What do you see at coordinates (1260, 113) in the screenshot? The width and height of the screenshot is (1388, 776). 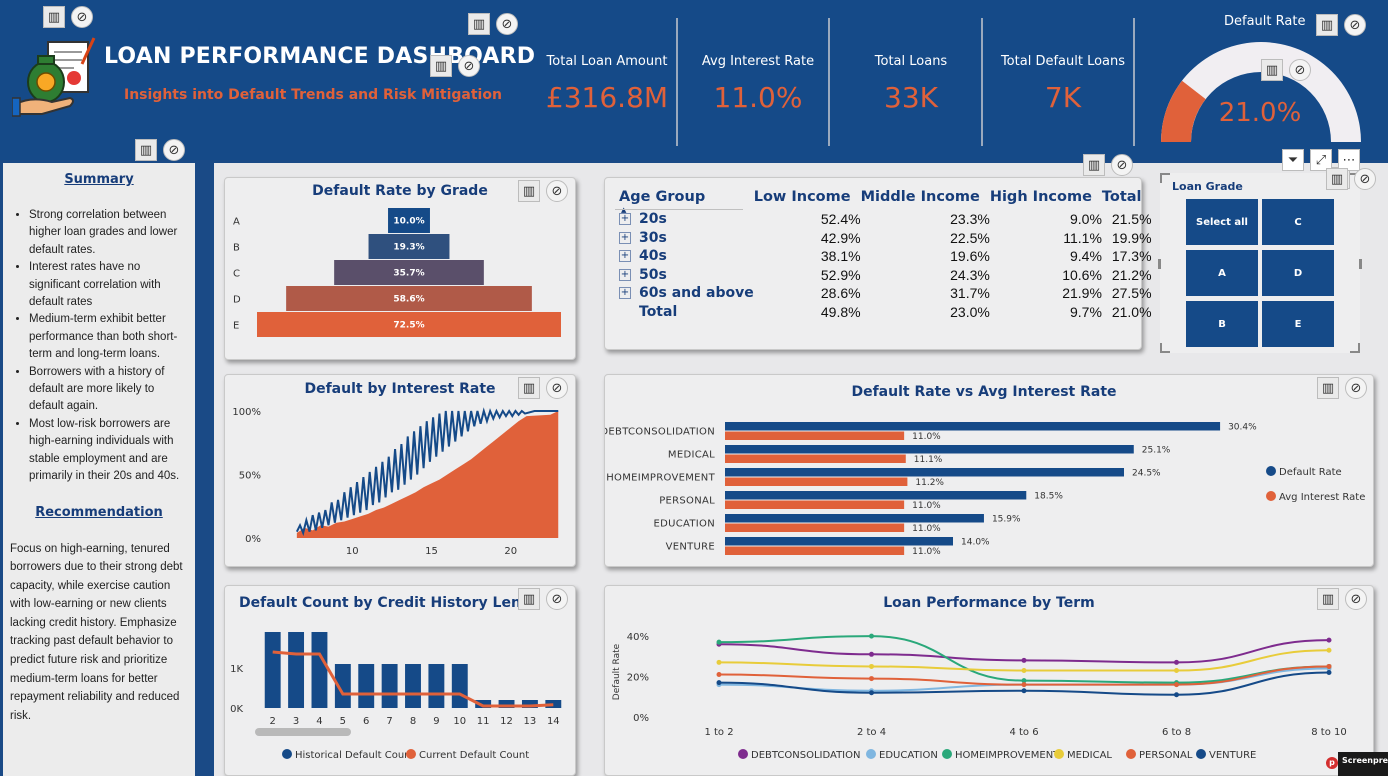 I see `gauge-value: 21.0%` at bounding box center [1260, 113].